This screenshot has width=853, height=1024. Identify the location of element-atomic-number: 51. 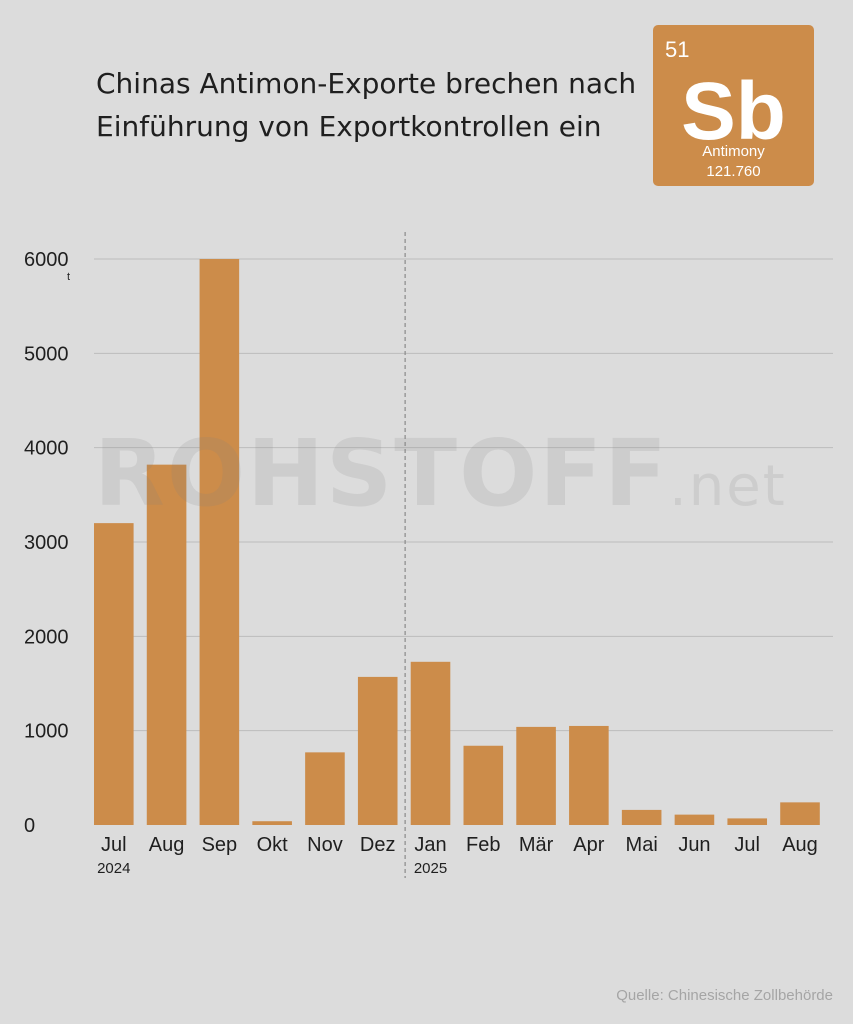
(677, 49).